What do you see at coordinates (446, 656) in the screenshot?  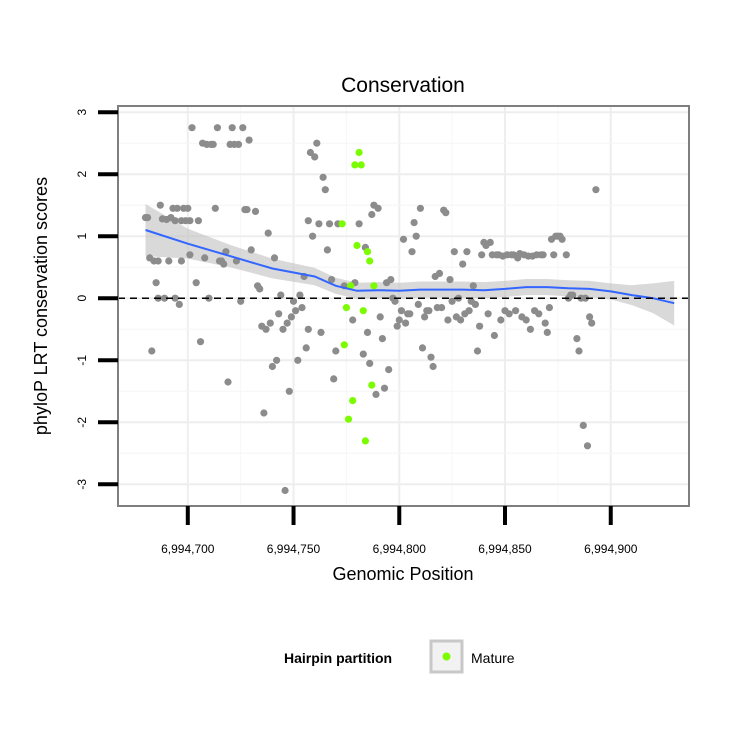 I see `legend-mature-marker` at bounding box center [446, 656].